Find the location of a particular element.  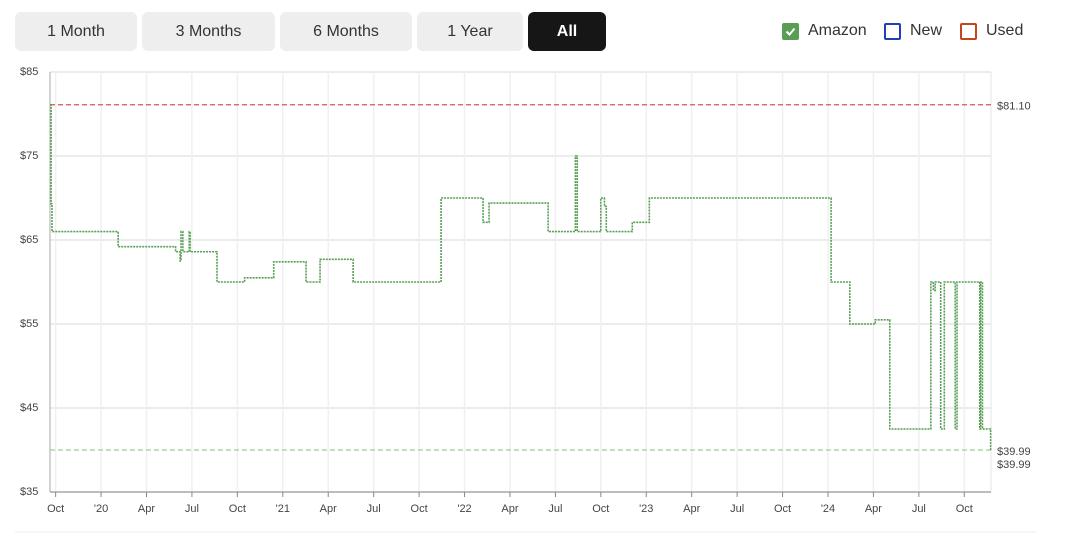

y-tick-label: $75 is located at coordinates (29, 156).